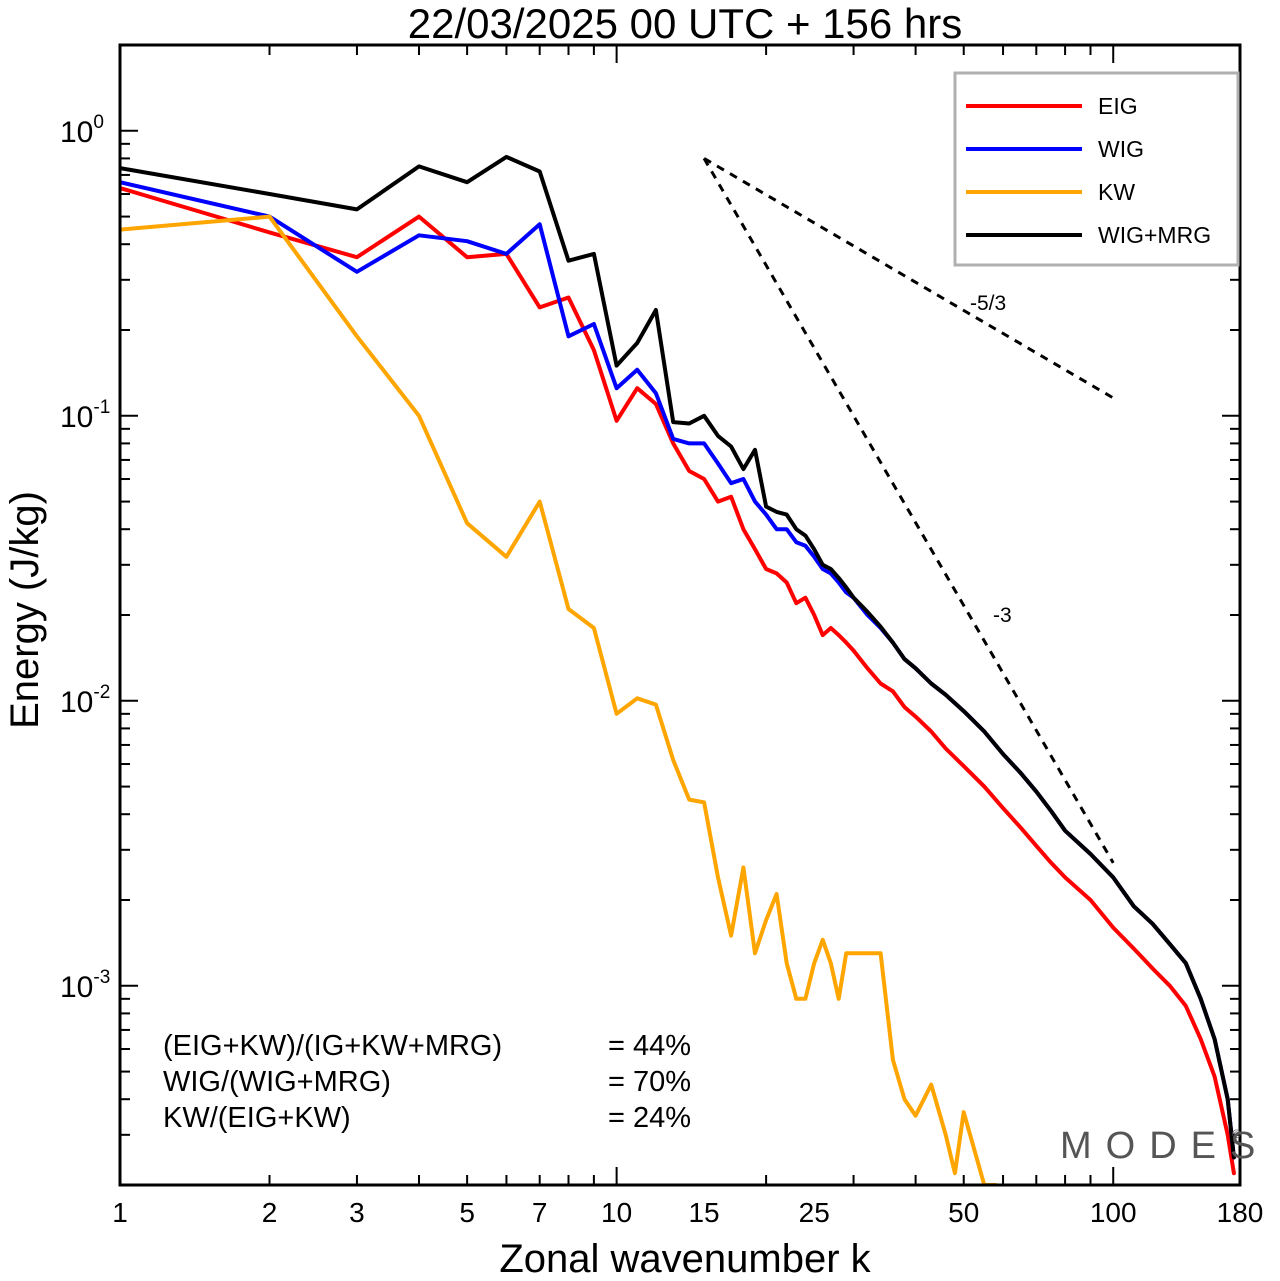 The image size is (1280, 1281). Describe the element at coordinates (25, 610) in the screenshot. I see `y-axis-label: Energy (J/kg)` at that location.